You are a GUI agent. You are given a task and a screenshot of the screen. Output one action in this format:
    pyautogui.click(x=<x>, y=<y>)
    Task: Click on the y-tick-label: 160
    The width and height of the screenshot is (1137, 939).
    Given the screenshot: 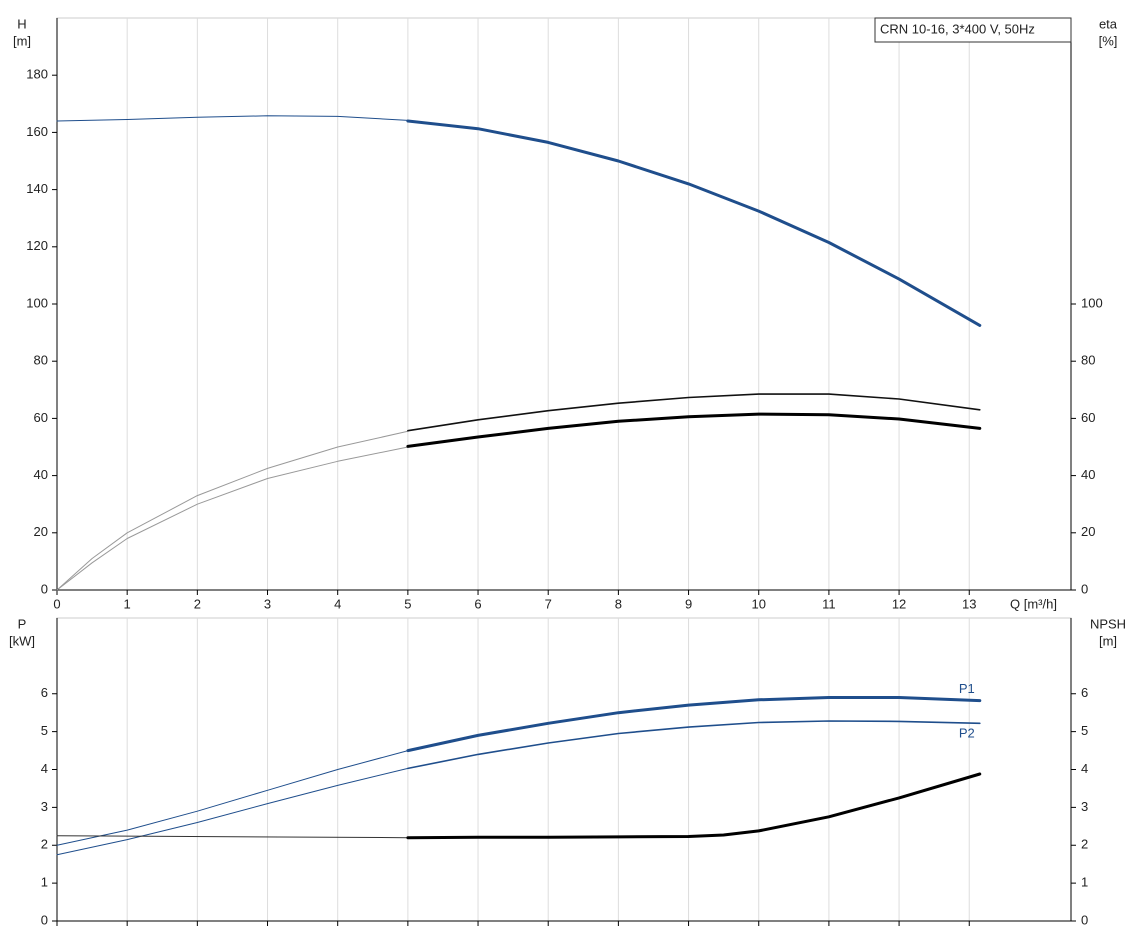 What is the action you would take?
    pyautogui.click(x=37, y=131)
    